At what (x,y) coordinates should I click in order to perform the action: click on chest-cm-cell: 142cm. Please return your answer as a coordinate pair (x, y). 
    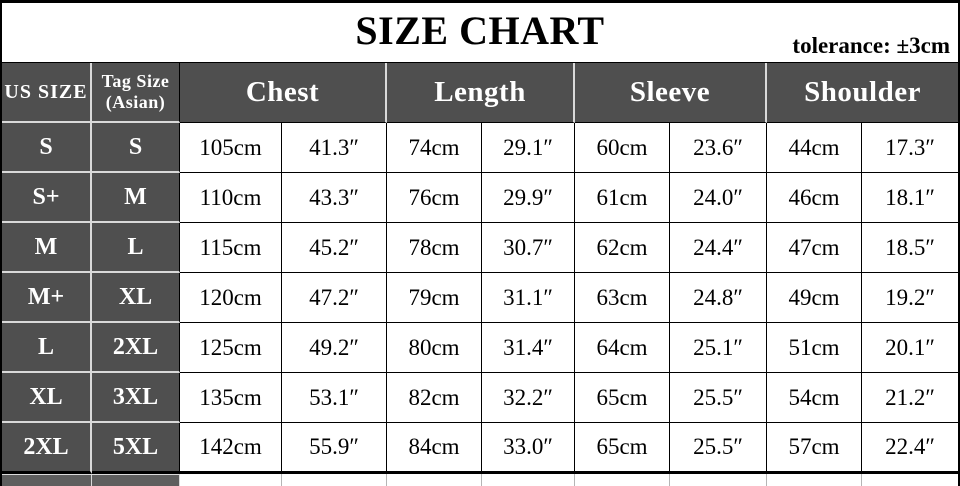
    Looking at the image, I should click on (231, 448).